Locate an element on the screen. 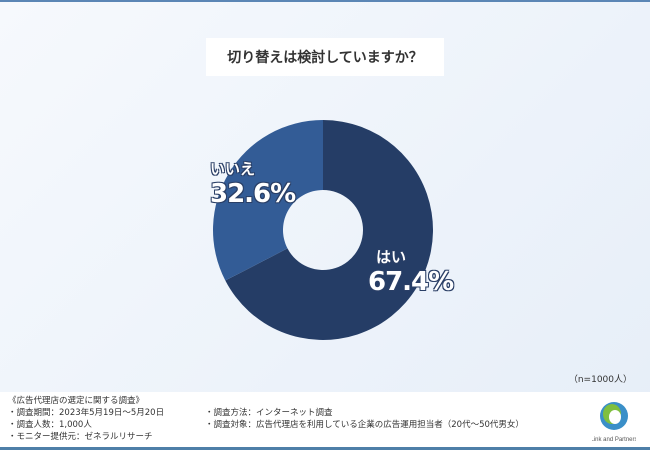 The height and width of the screenshot is (450, 650). label-no: いいえ 32.6% is located at coordinates (253, 183).